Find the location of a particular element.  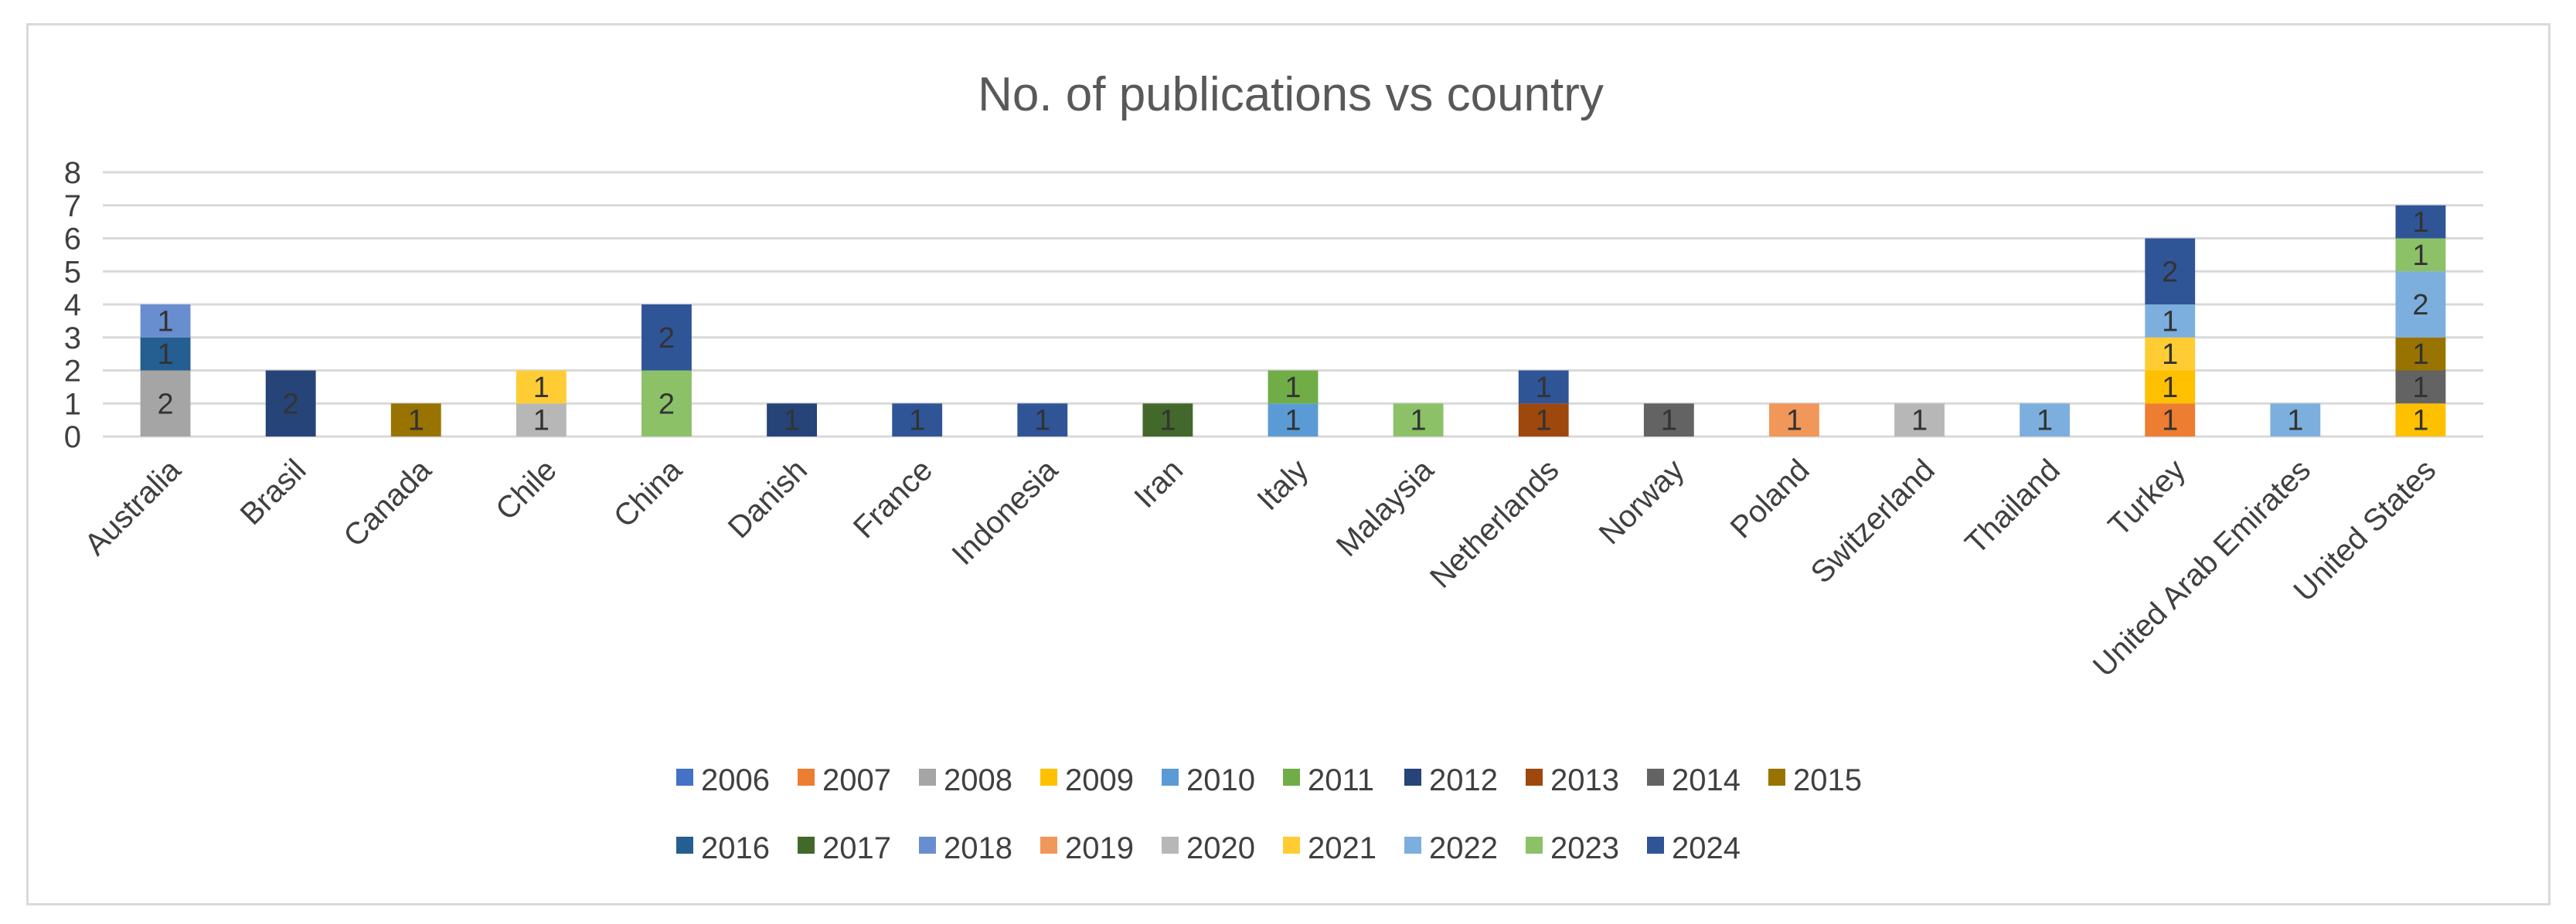

y-tick-label: 2 is located at coordinates (72, 372).